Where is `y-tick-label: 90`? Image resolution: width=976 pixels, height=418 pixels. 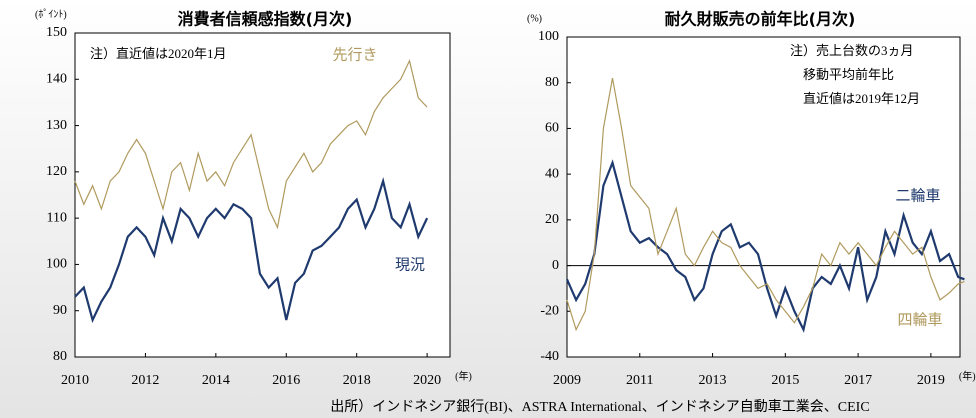
y-tick-label: 90 is located at coordinates (60, 310).